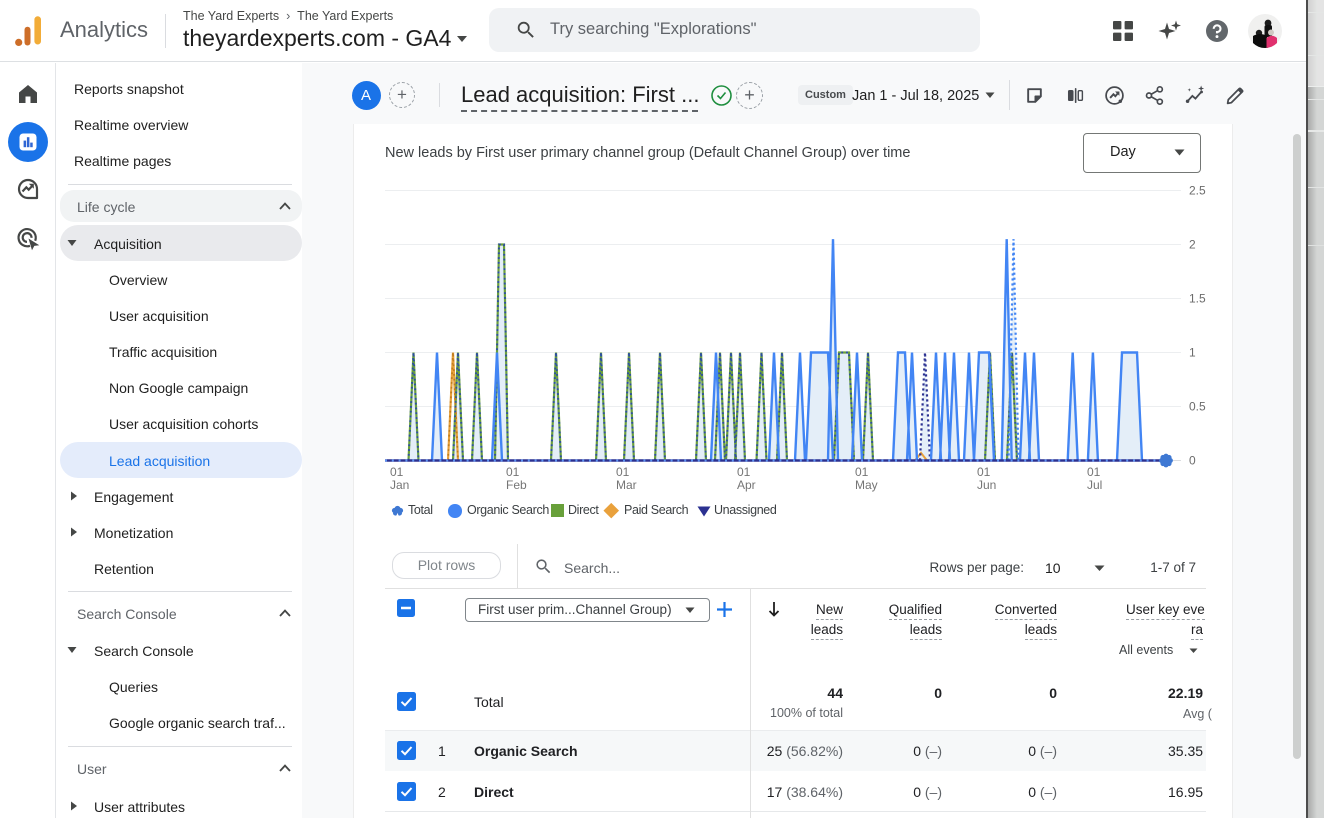 This screenshot has height=818, width=1324. I want to click on svg-text: Jun, so click(986, 485).